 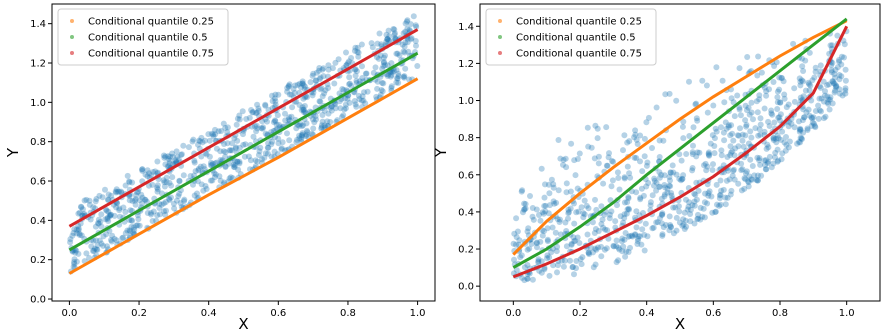 I want to click on y-tick-label: 0.4, so click(x=38, y=221).